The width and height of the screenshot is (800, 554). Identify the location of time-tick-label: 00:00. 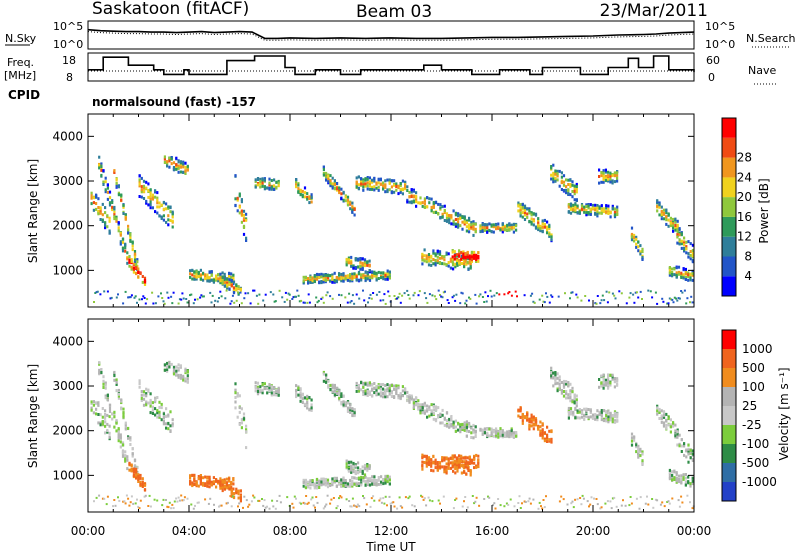
(88, 531).